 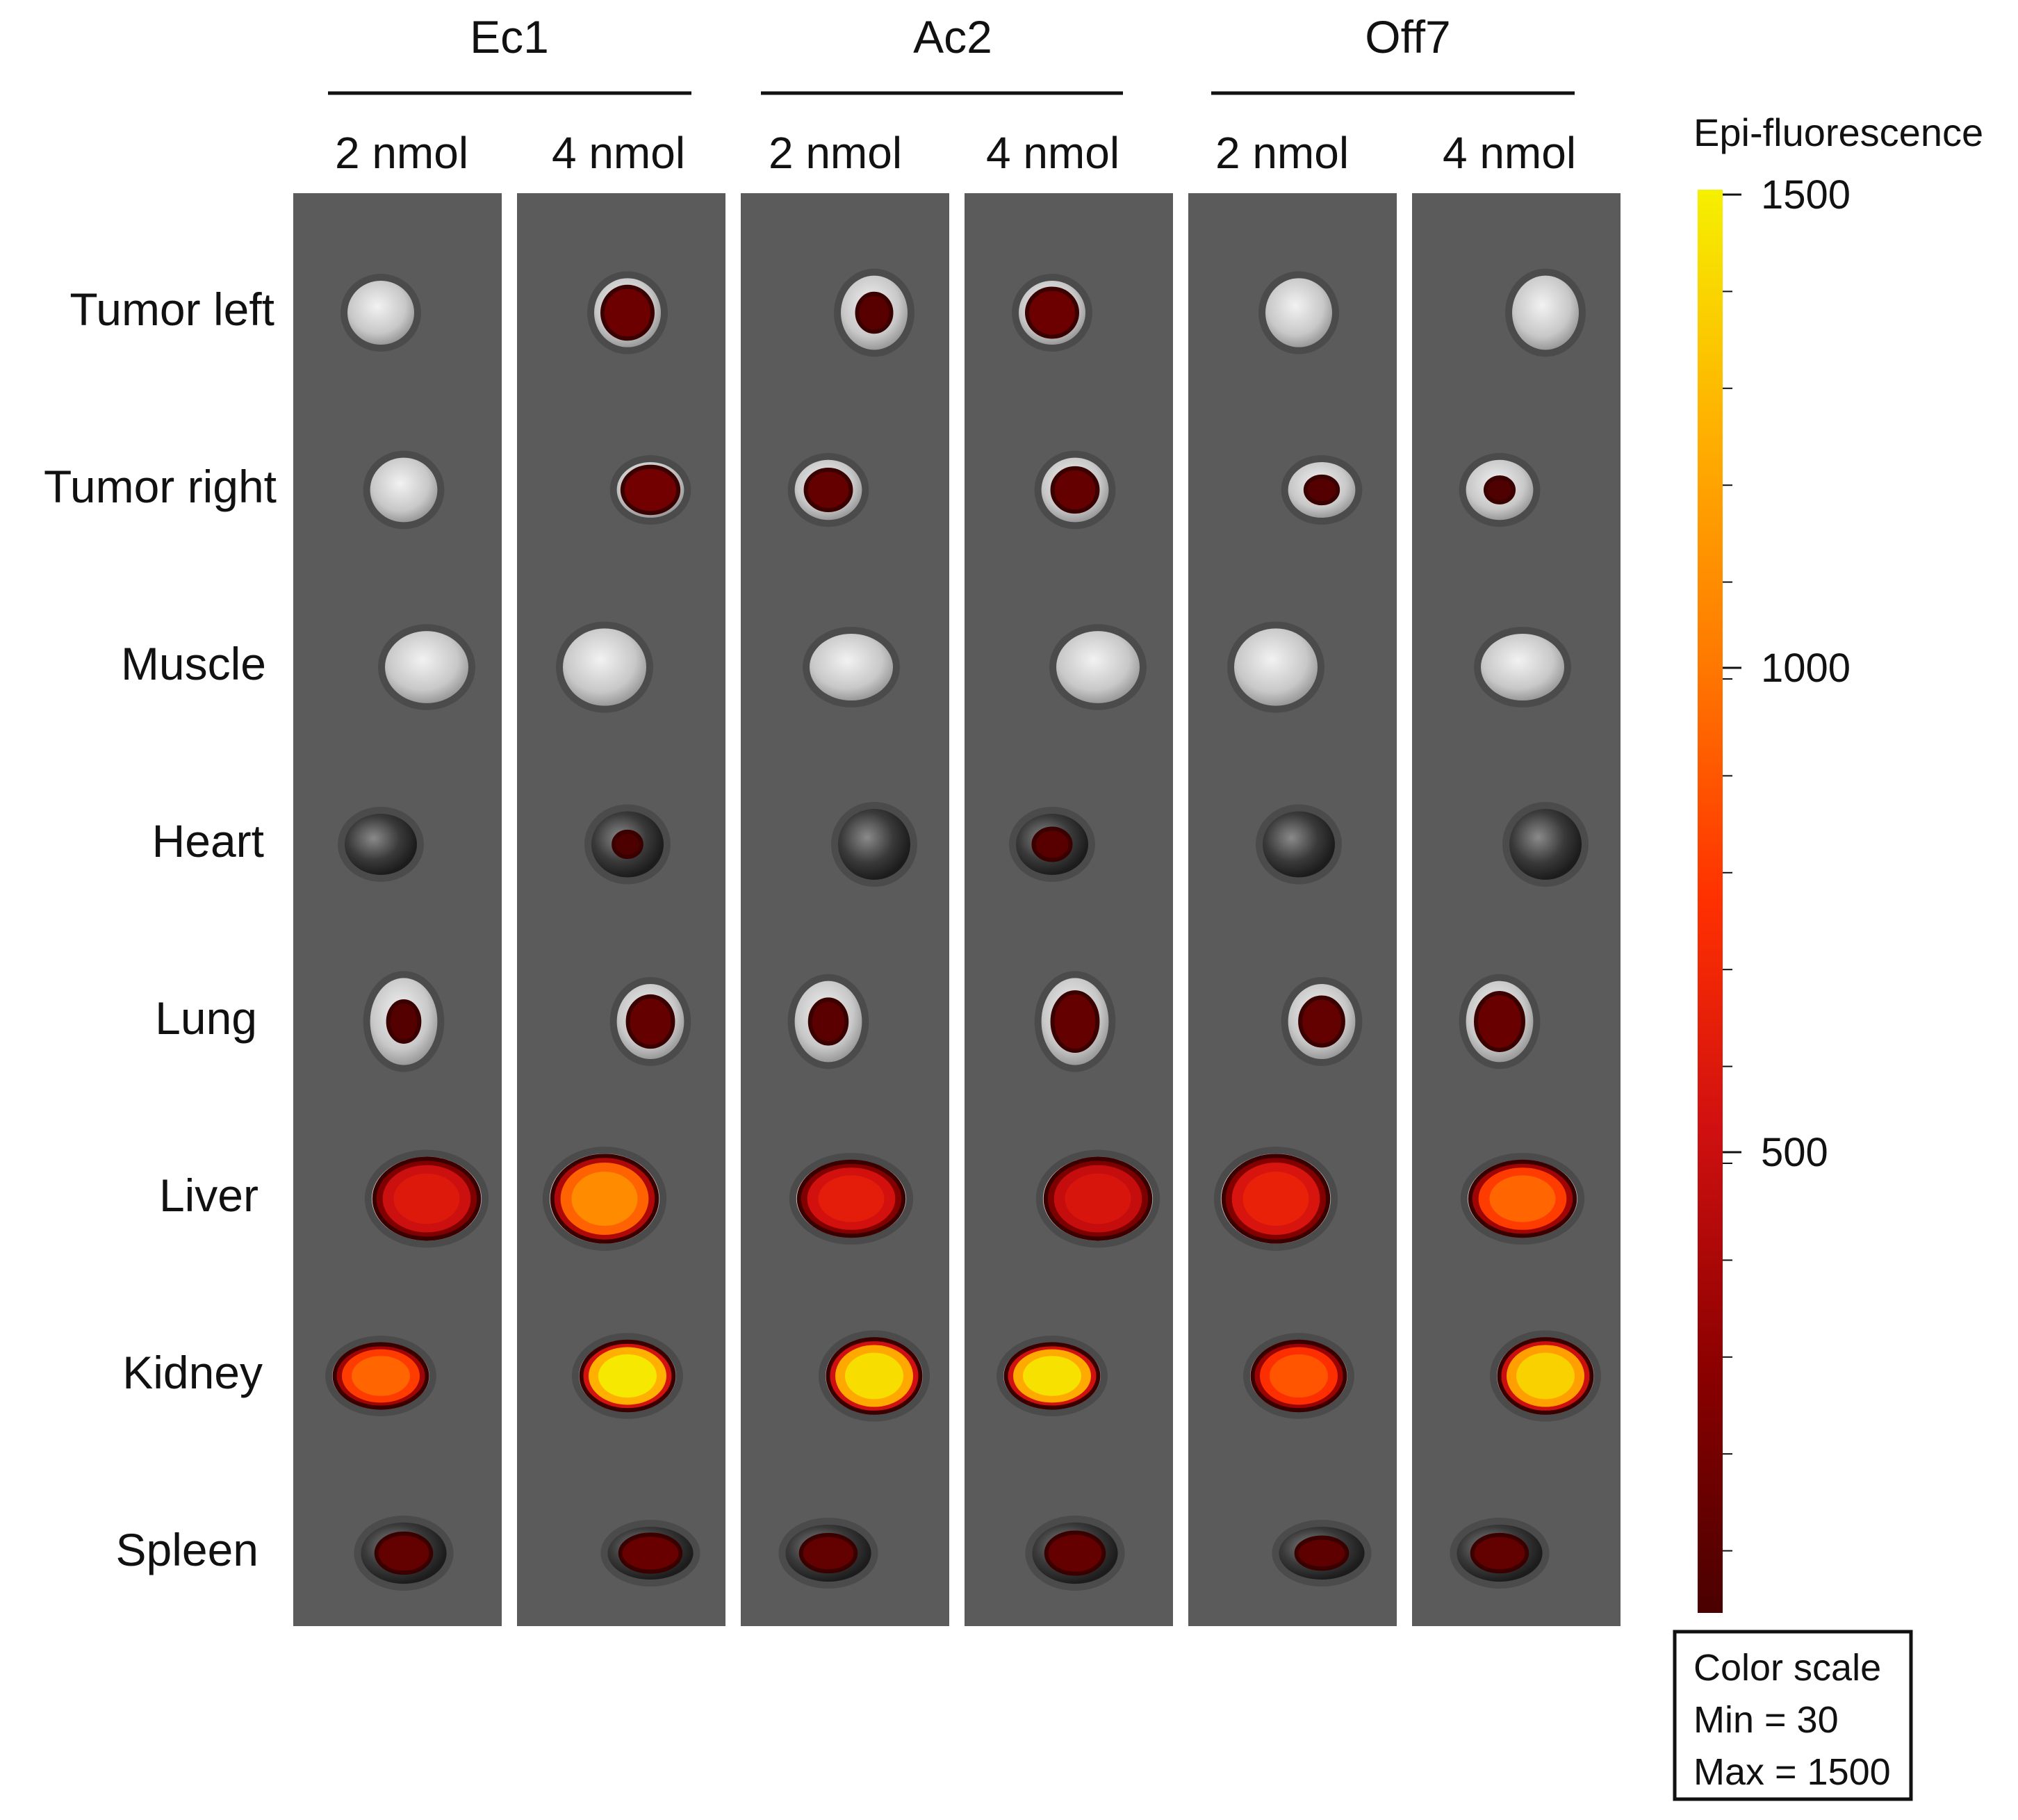 I want to click on group-label-ac2: Ac2, so click(x=952, y=37).